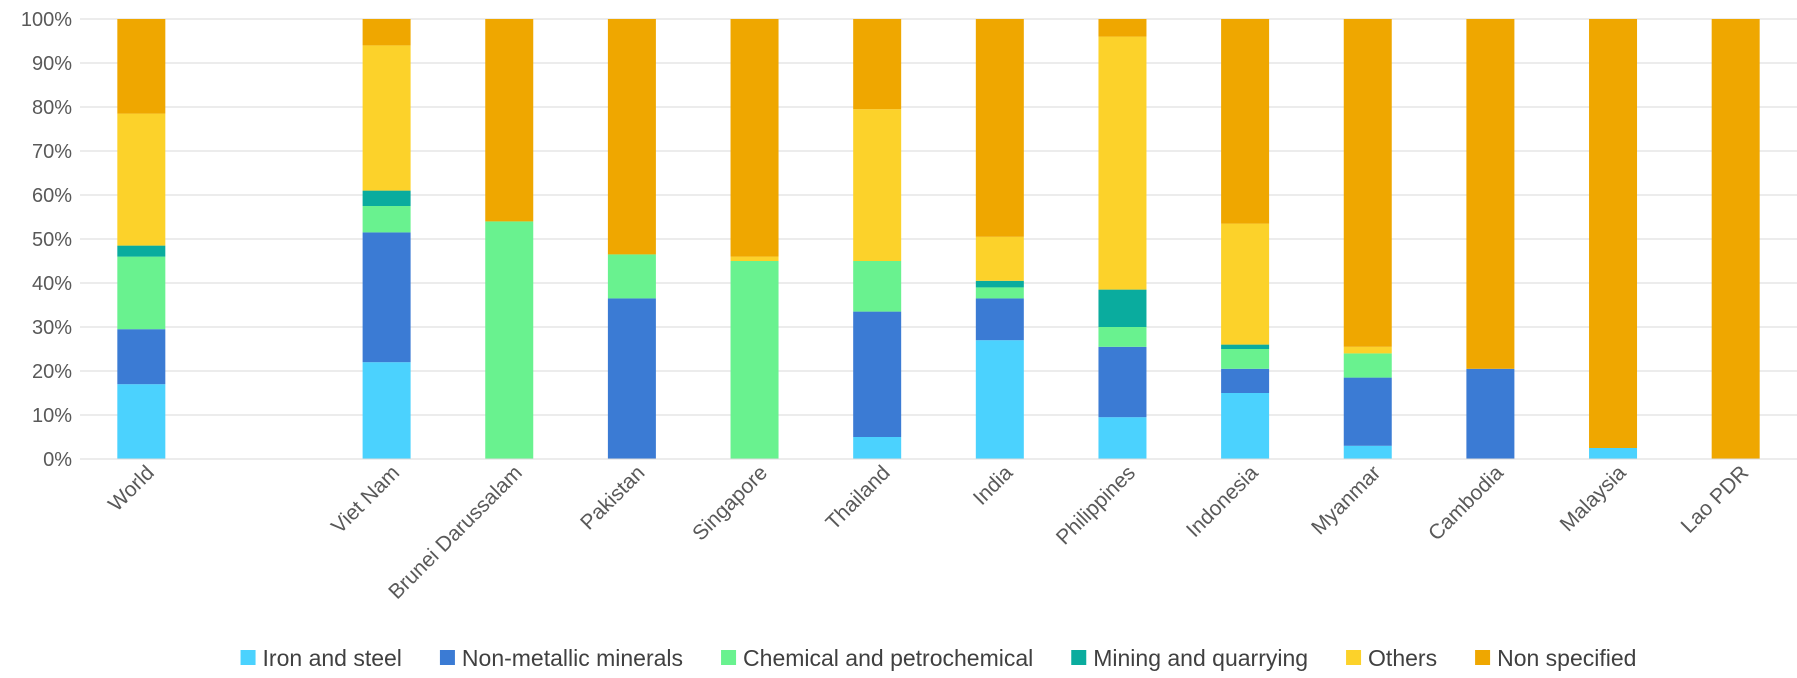  I want to click on y-tick-label: 30%, so click(52, 328).